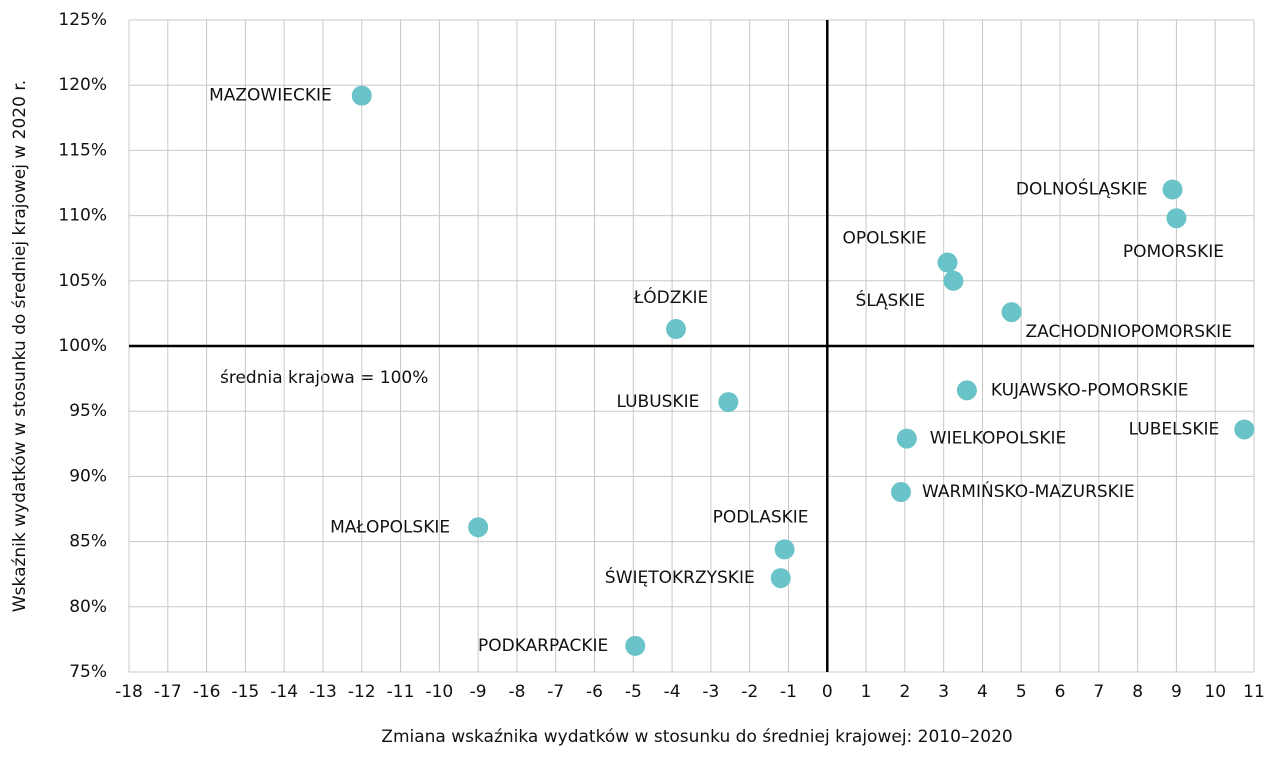  What do you see at coordinates (168, 692) in the screenshot?
I see `x-tick-label: -17` at bounding box center [168, 692].